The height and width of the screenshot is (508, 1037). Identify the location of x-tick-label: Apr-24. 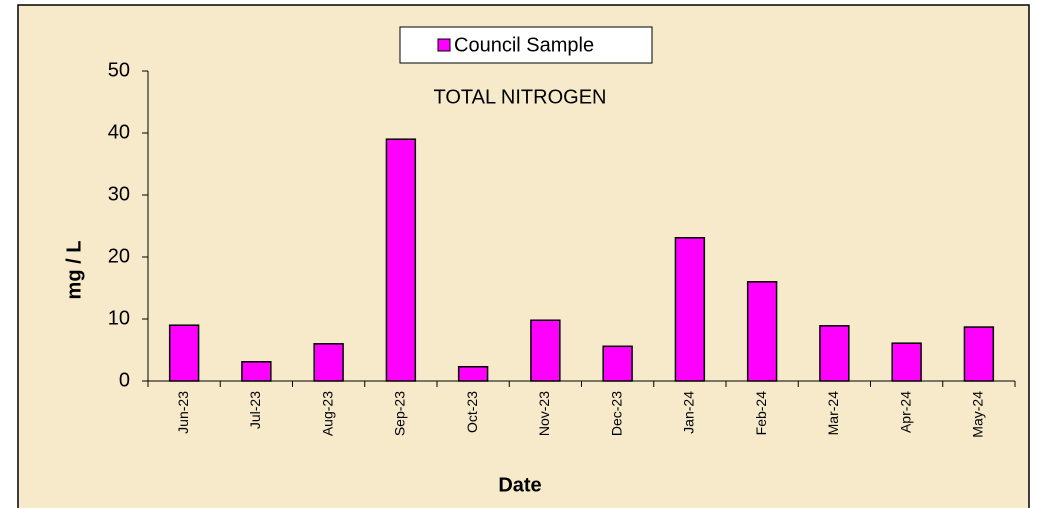
(905, 412).